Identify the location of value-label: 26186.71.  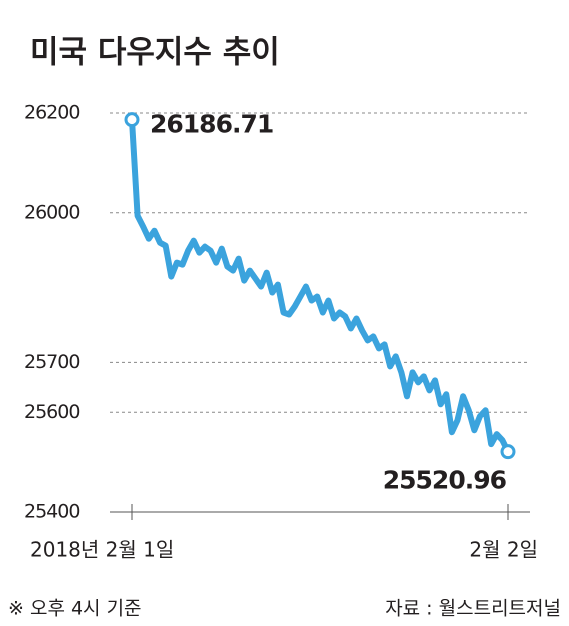
(211, 124).